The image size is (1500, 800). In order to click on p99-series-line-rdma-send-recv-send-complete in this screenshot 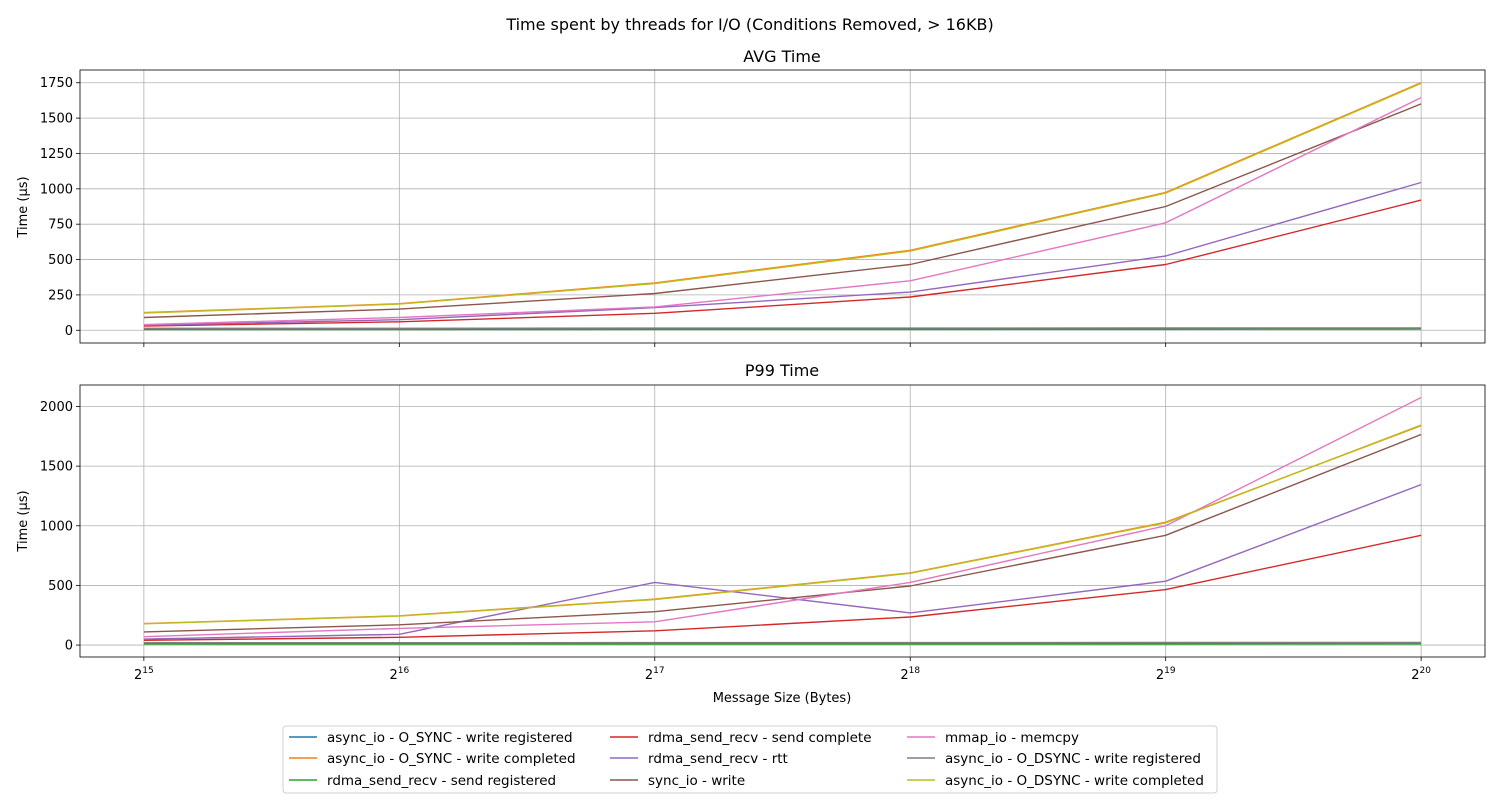, I will do `click(782, 587)`.